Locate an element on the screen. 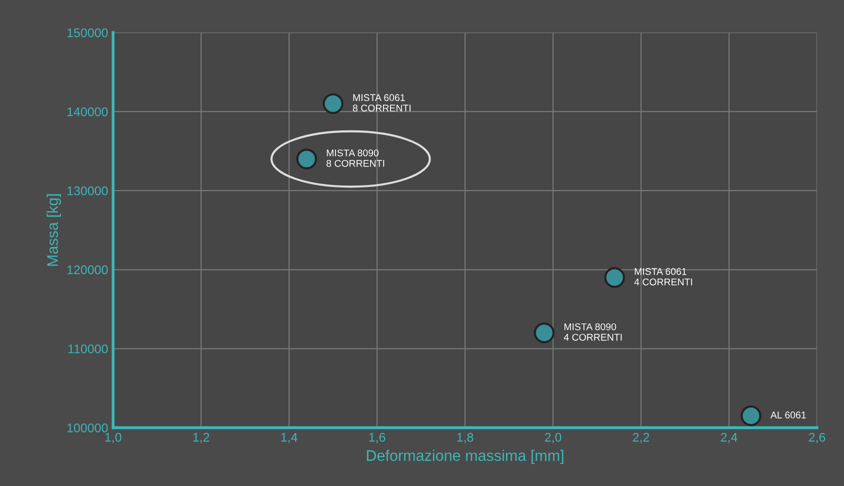 Image resolution: width=844 pixels, height=486 pixels. x-tick-label: 2,2 is located at coordinates (641, 438).